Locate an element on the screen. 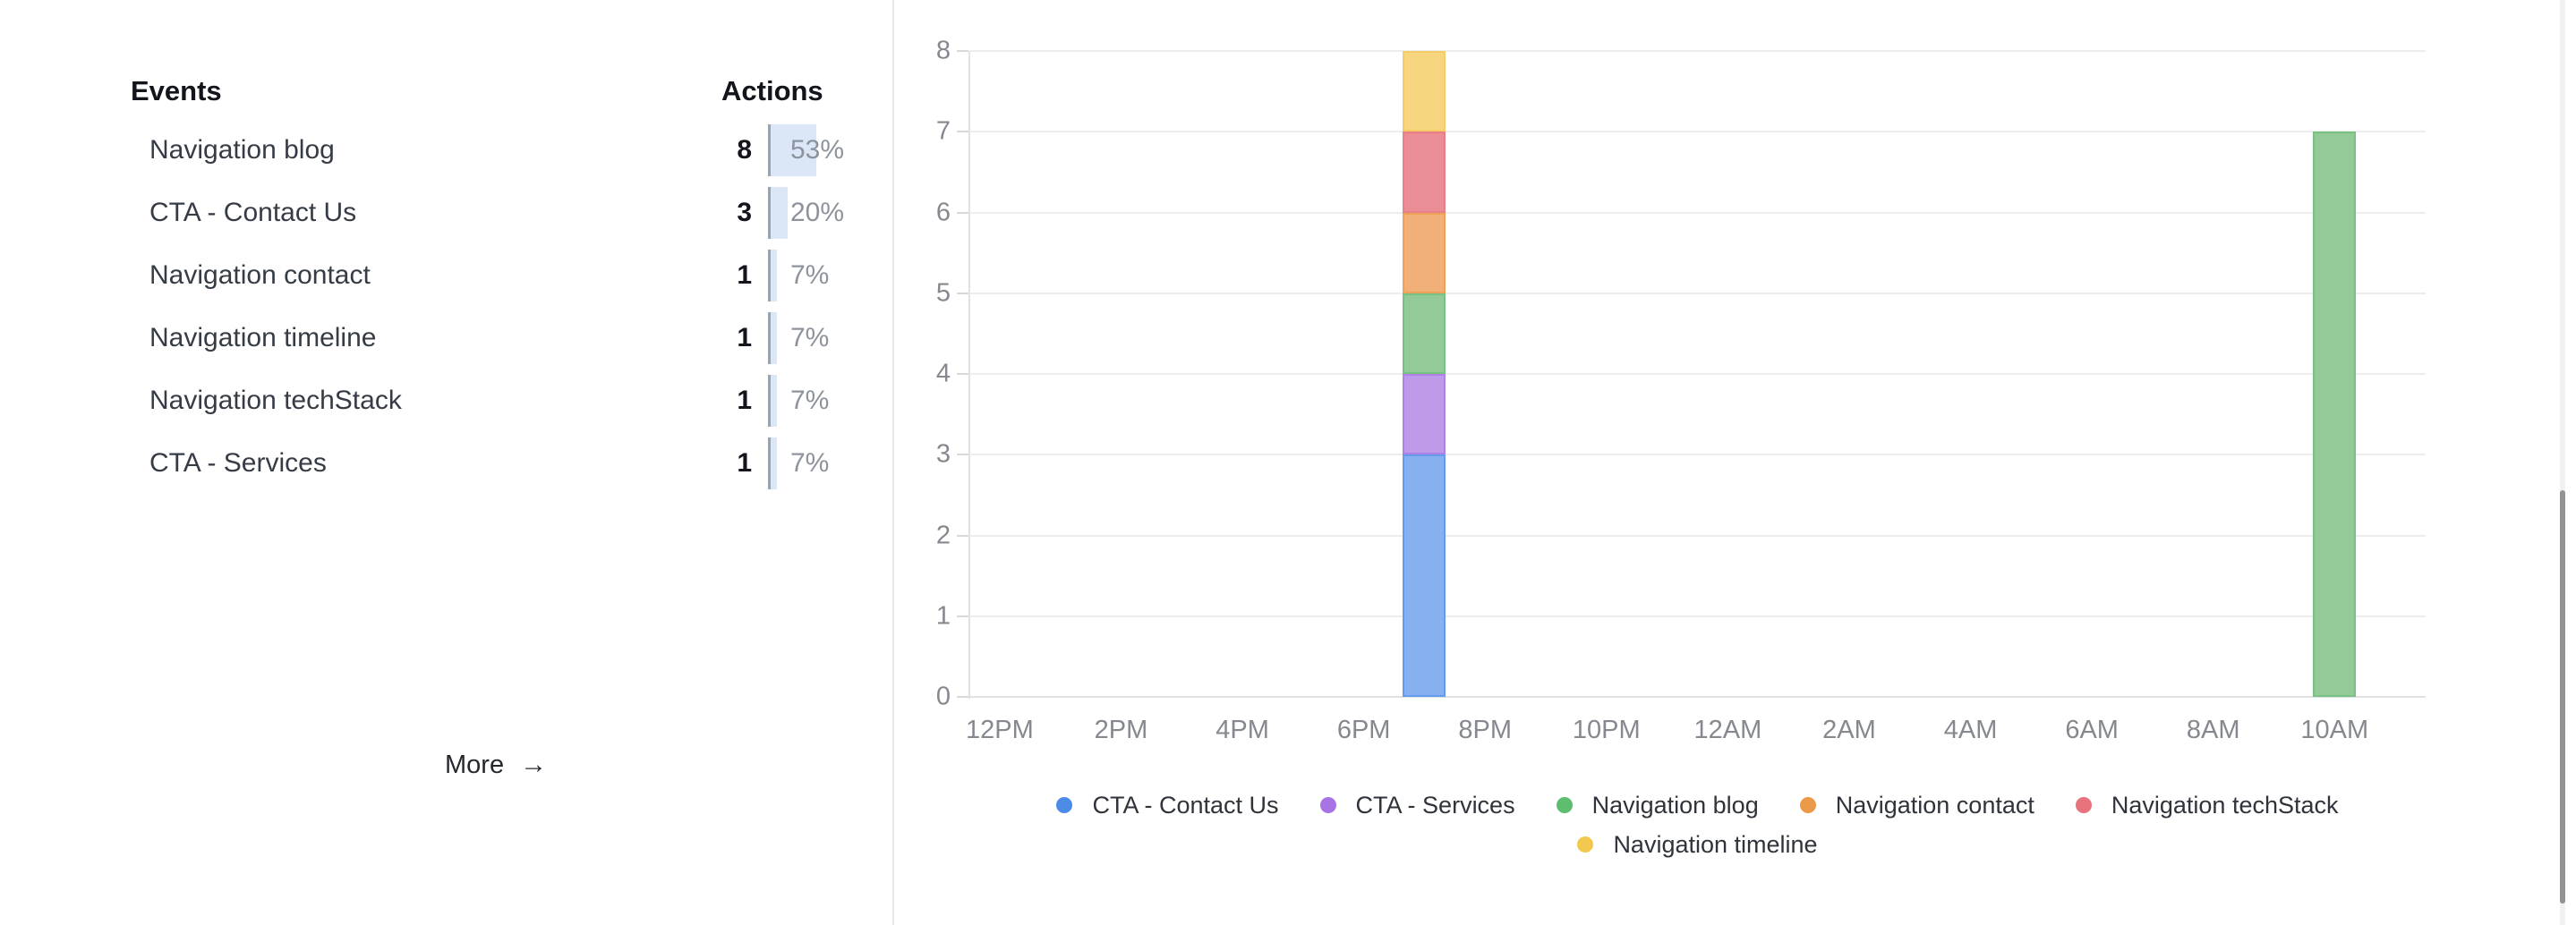 The width and height of the screenshot is (2576, 925). legend-item: Navigation techStack is located at coordinates (2207, 805).